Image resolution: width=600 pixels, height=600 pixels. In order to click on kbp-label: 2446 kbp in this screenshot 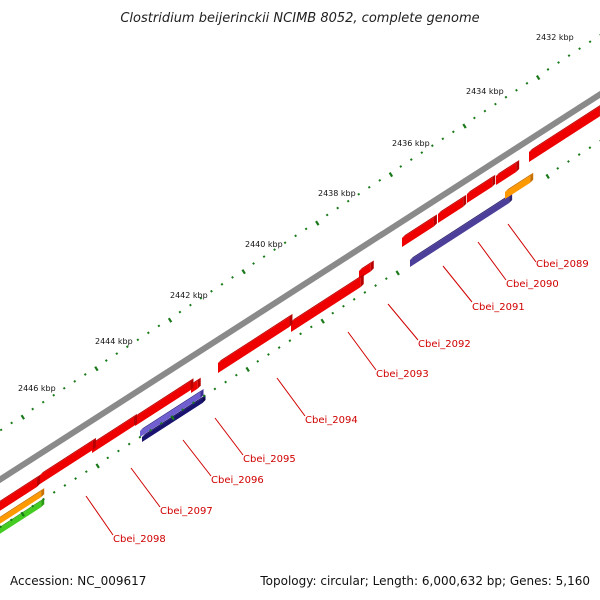, I will do `click(37, 388)`.